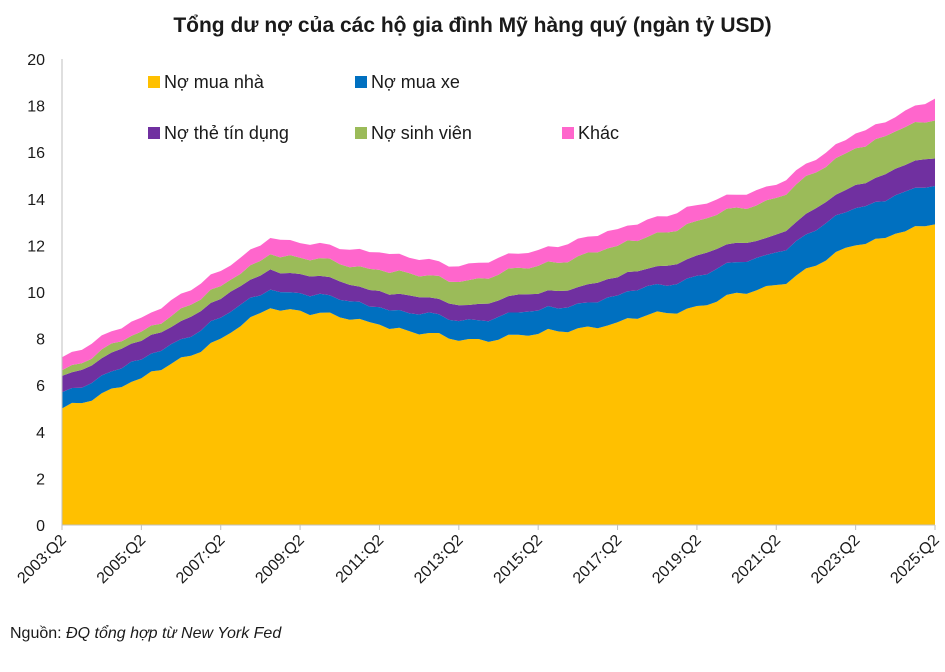 The image size is (945, 672). I want to click on legend-label-5: Khác, so click(598, 133).